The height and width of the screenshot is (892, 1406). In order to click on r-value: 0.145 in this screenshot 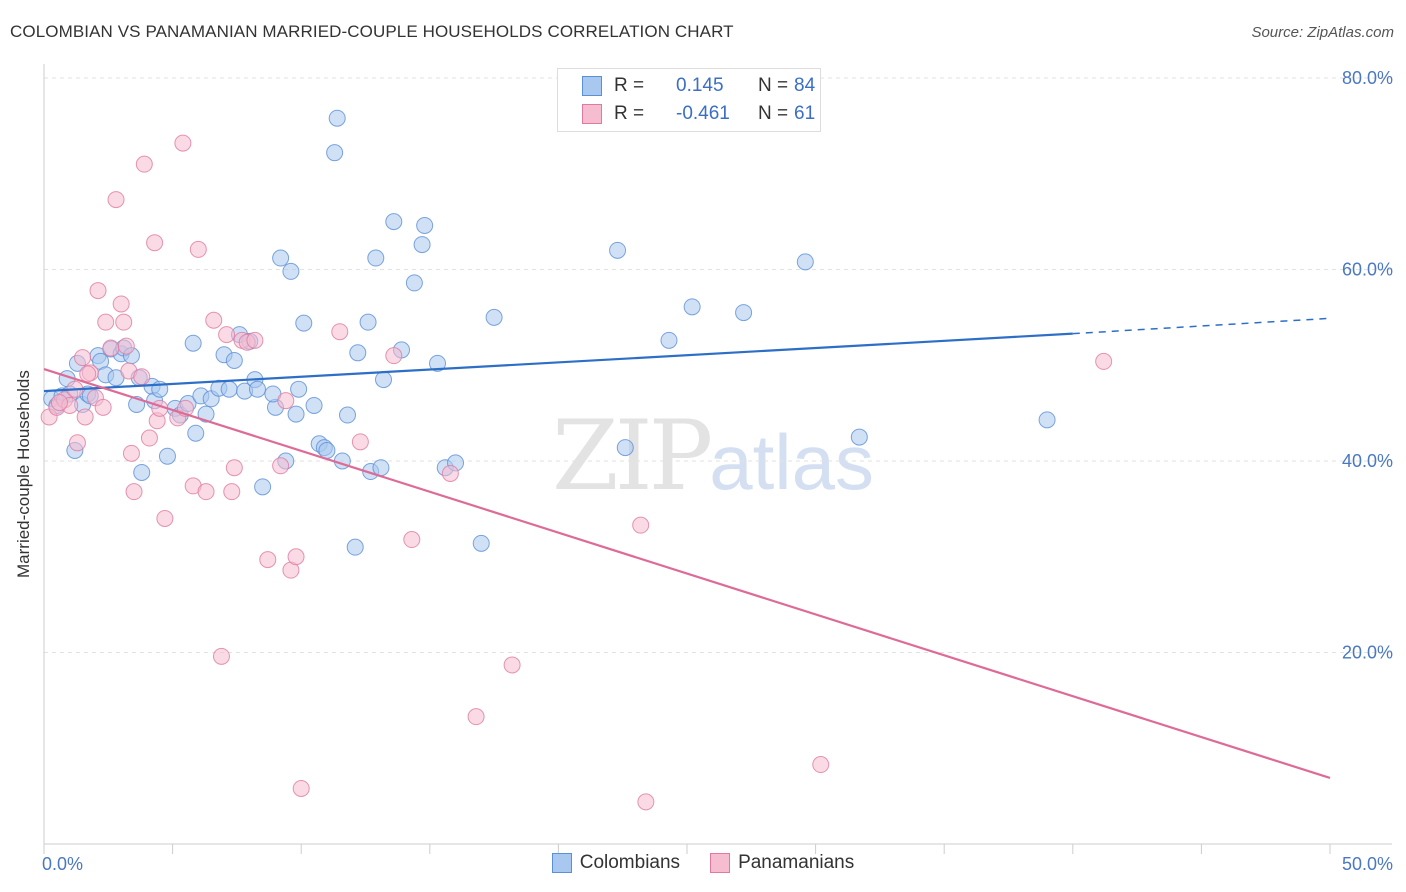, I will do `click(700, 85)`.